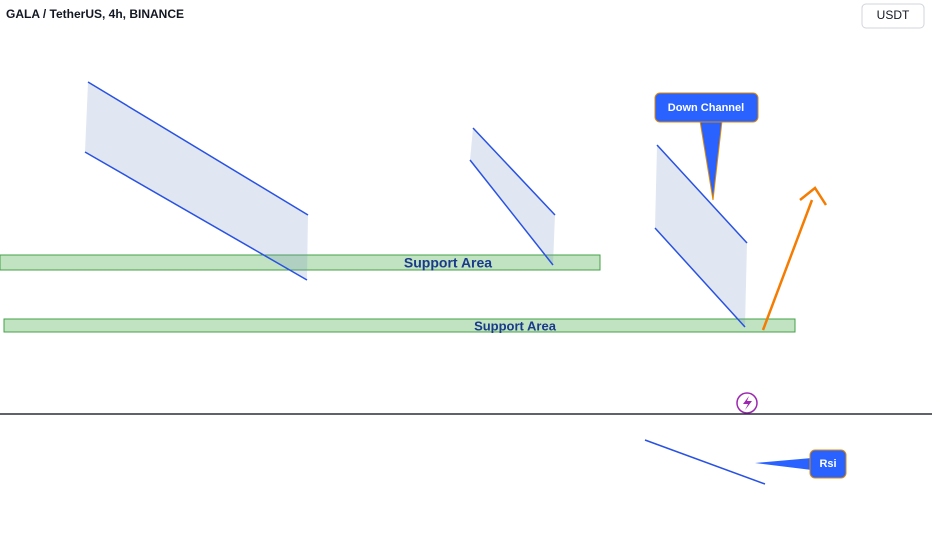 This screenshot has height=550, width=932. What do you see at coordinates (813, 196) in the screenshot?
I see `arrow-head` at bounding box center [813, 196].